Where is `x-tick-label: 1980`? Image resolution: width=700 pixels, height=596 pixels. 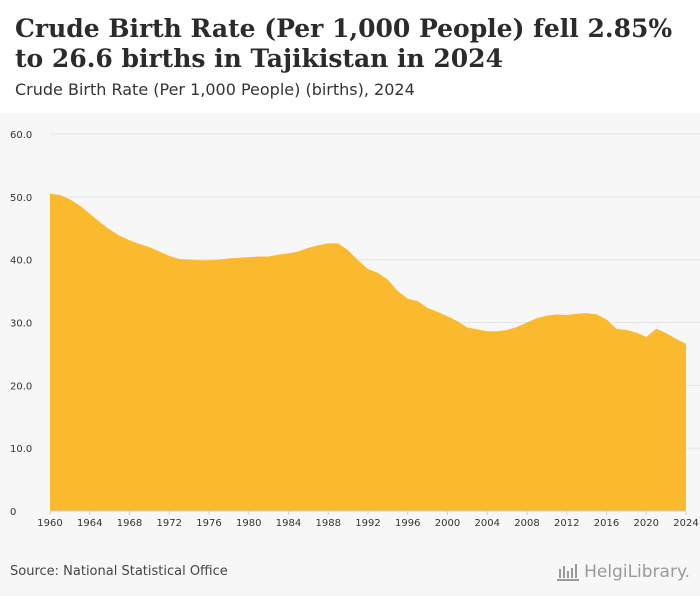
x-tick-label: 1980 is located at coordinates (248, 523).